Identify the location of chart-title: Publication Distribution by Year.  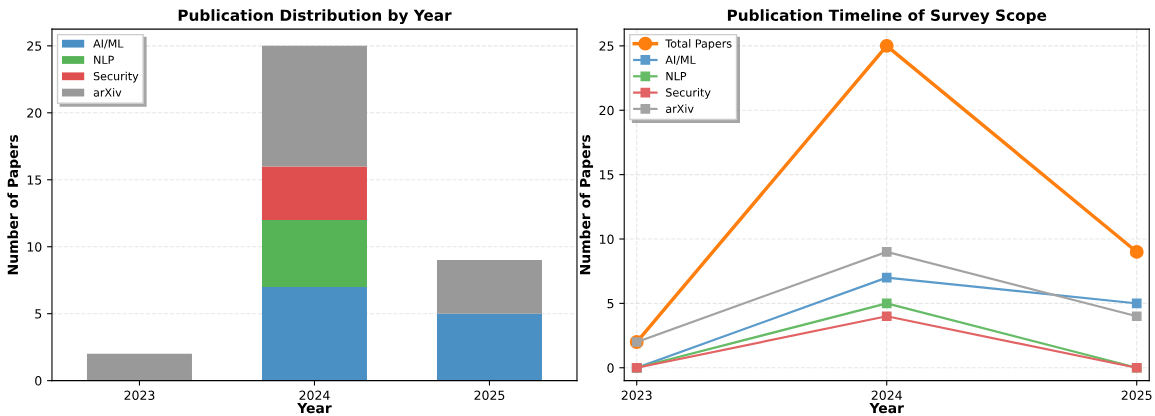
(315, 17).